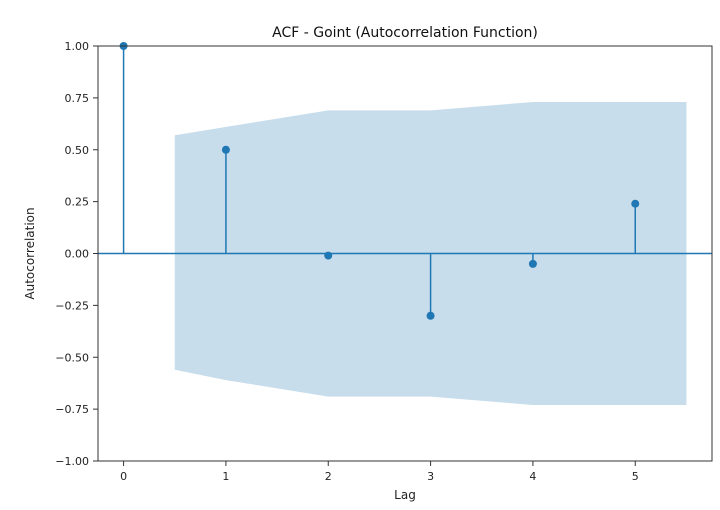  I want to click on x-tick-label: 5, so click(635, 476).